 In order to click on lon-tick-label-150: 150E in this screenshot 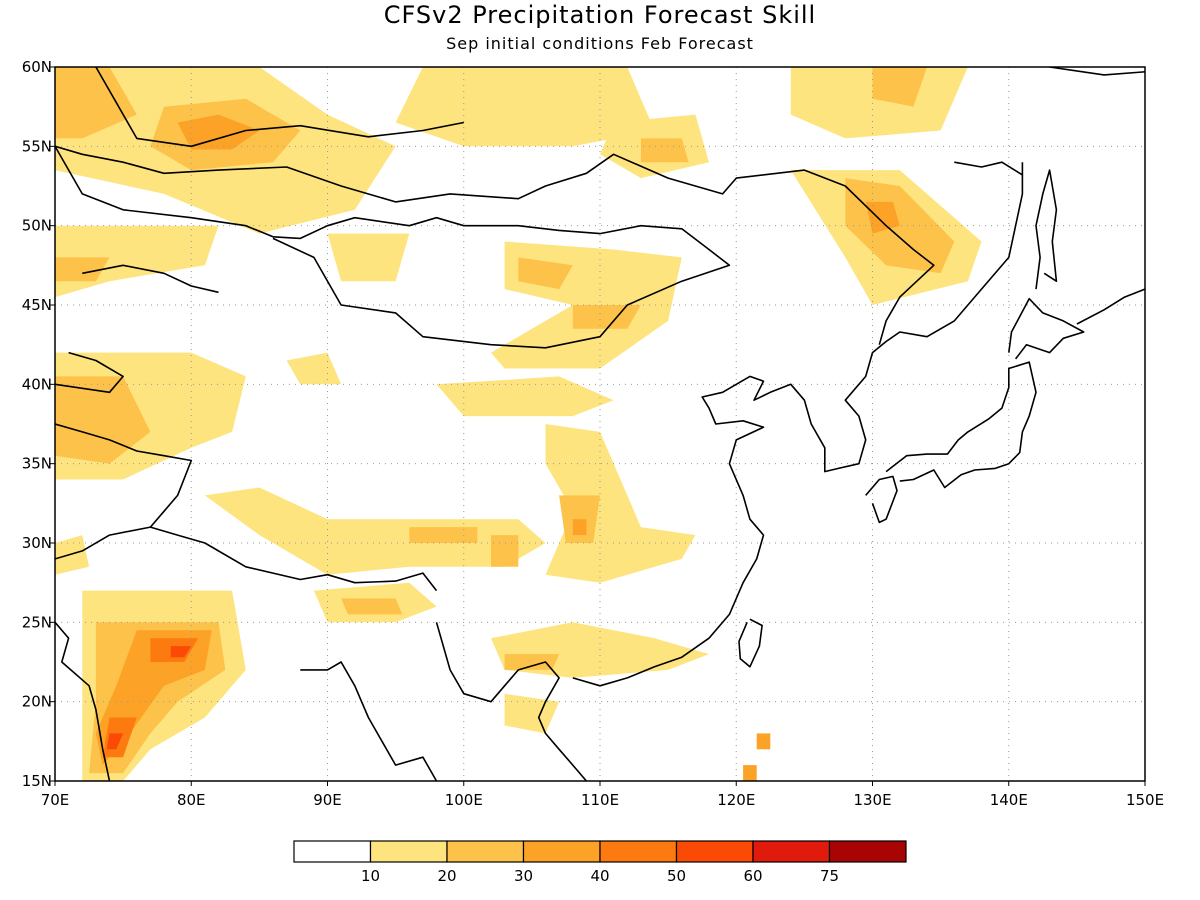, I will do `click(1145, 800)`.